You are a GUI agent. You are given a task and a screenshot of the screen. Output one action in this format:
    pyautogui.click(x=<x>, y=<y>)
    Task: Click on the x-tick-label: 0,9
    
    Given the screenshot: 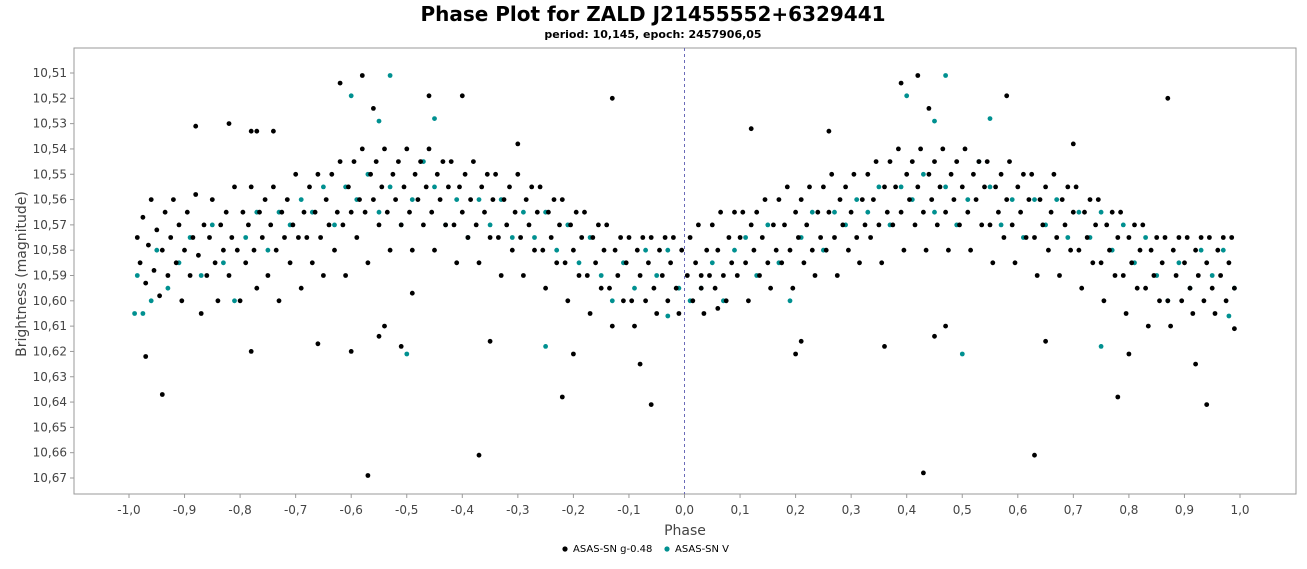 What is the action you would take?
    pyautogui.click(x=1184, y=510)
    